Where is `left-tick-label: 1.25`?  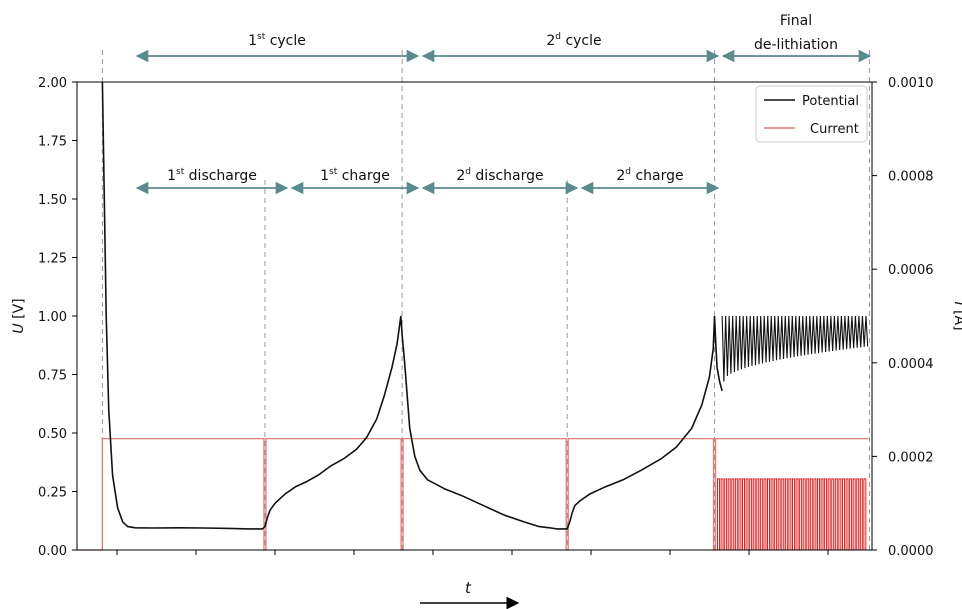
left-tick-label: 1.25 is located at coordinates (52, 259).